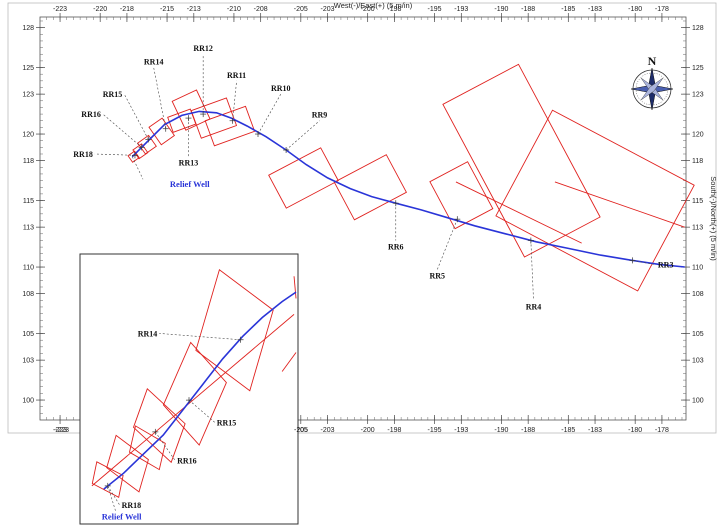 The image size is (719, 527). I want to click on x-tick-label-bottom: -205, so click(301, 430).